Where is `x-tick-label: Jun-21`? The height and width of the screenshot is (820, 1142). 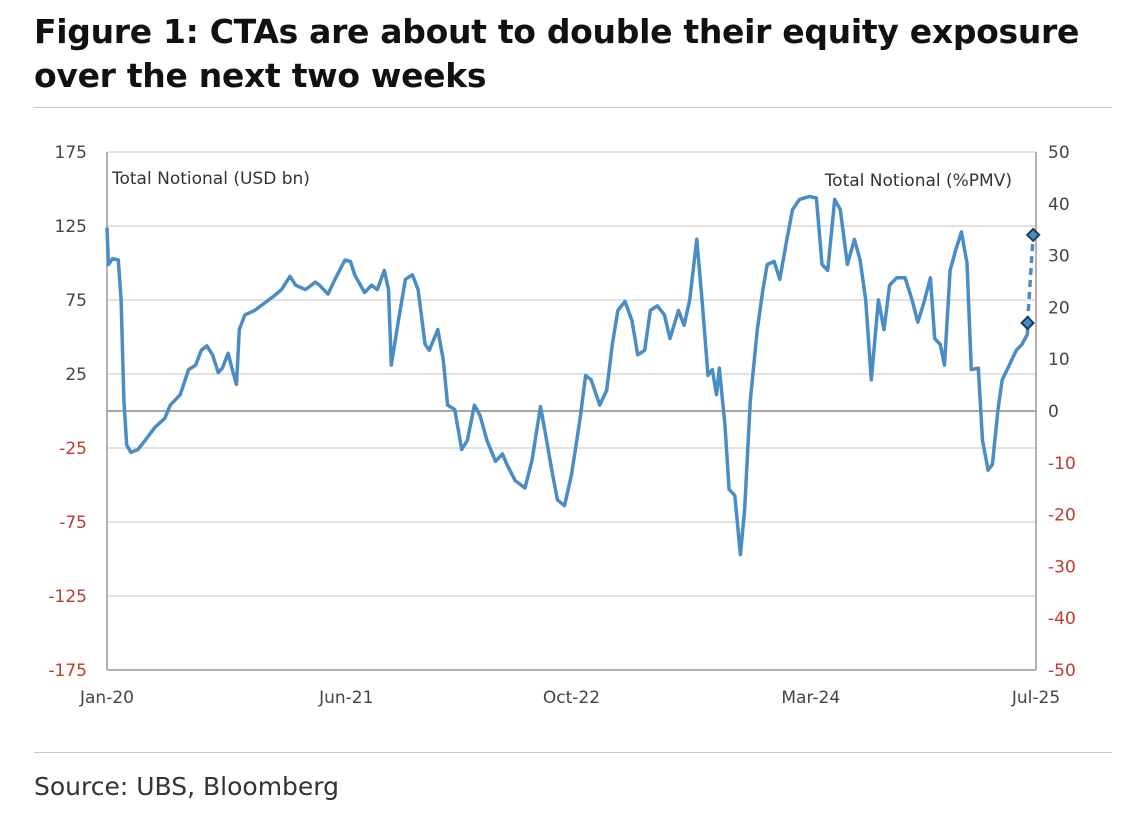 x-tick-label: Jun-21 is located at coordinates (345, 698).